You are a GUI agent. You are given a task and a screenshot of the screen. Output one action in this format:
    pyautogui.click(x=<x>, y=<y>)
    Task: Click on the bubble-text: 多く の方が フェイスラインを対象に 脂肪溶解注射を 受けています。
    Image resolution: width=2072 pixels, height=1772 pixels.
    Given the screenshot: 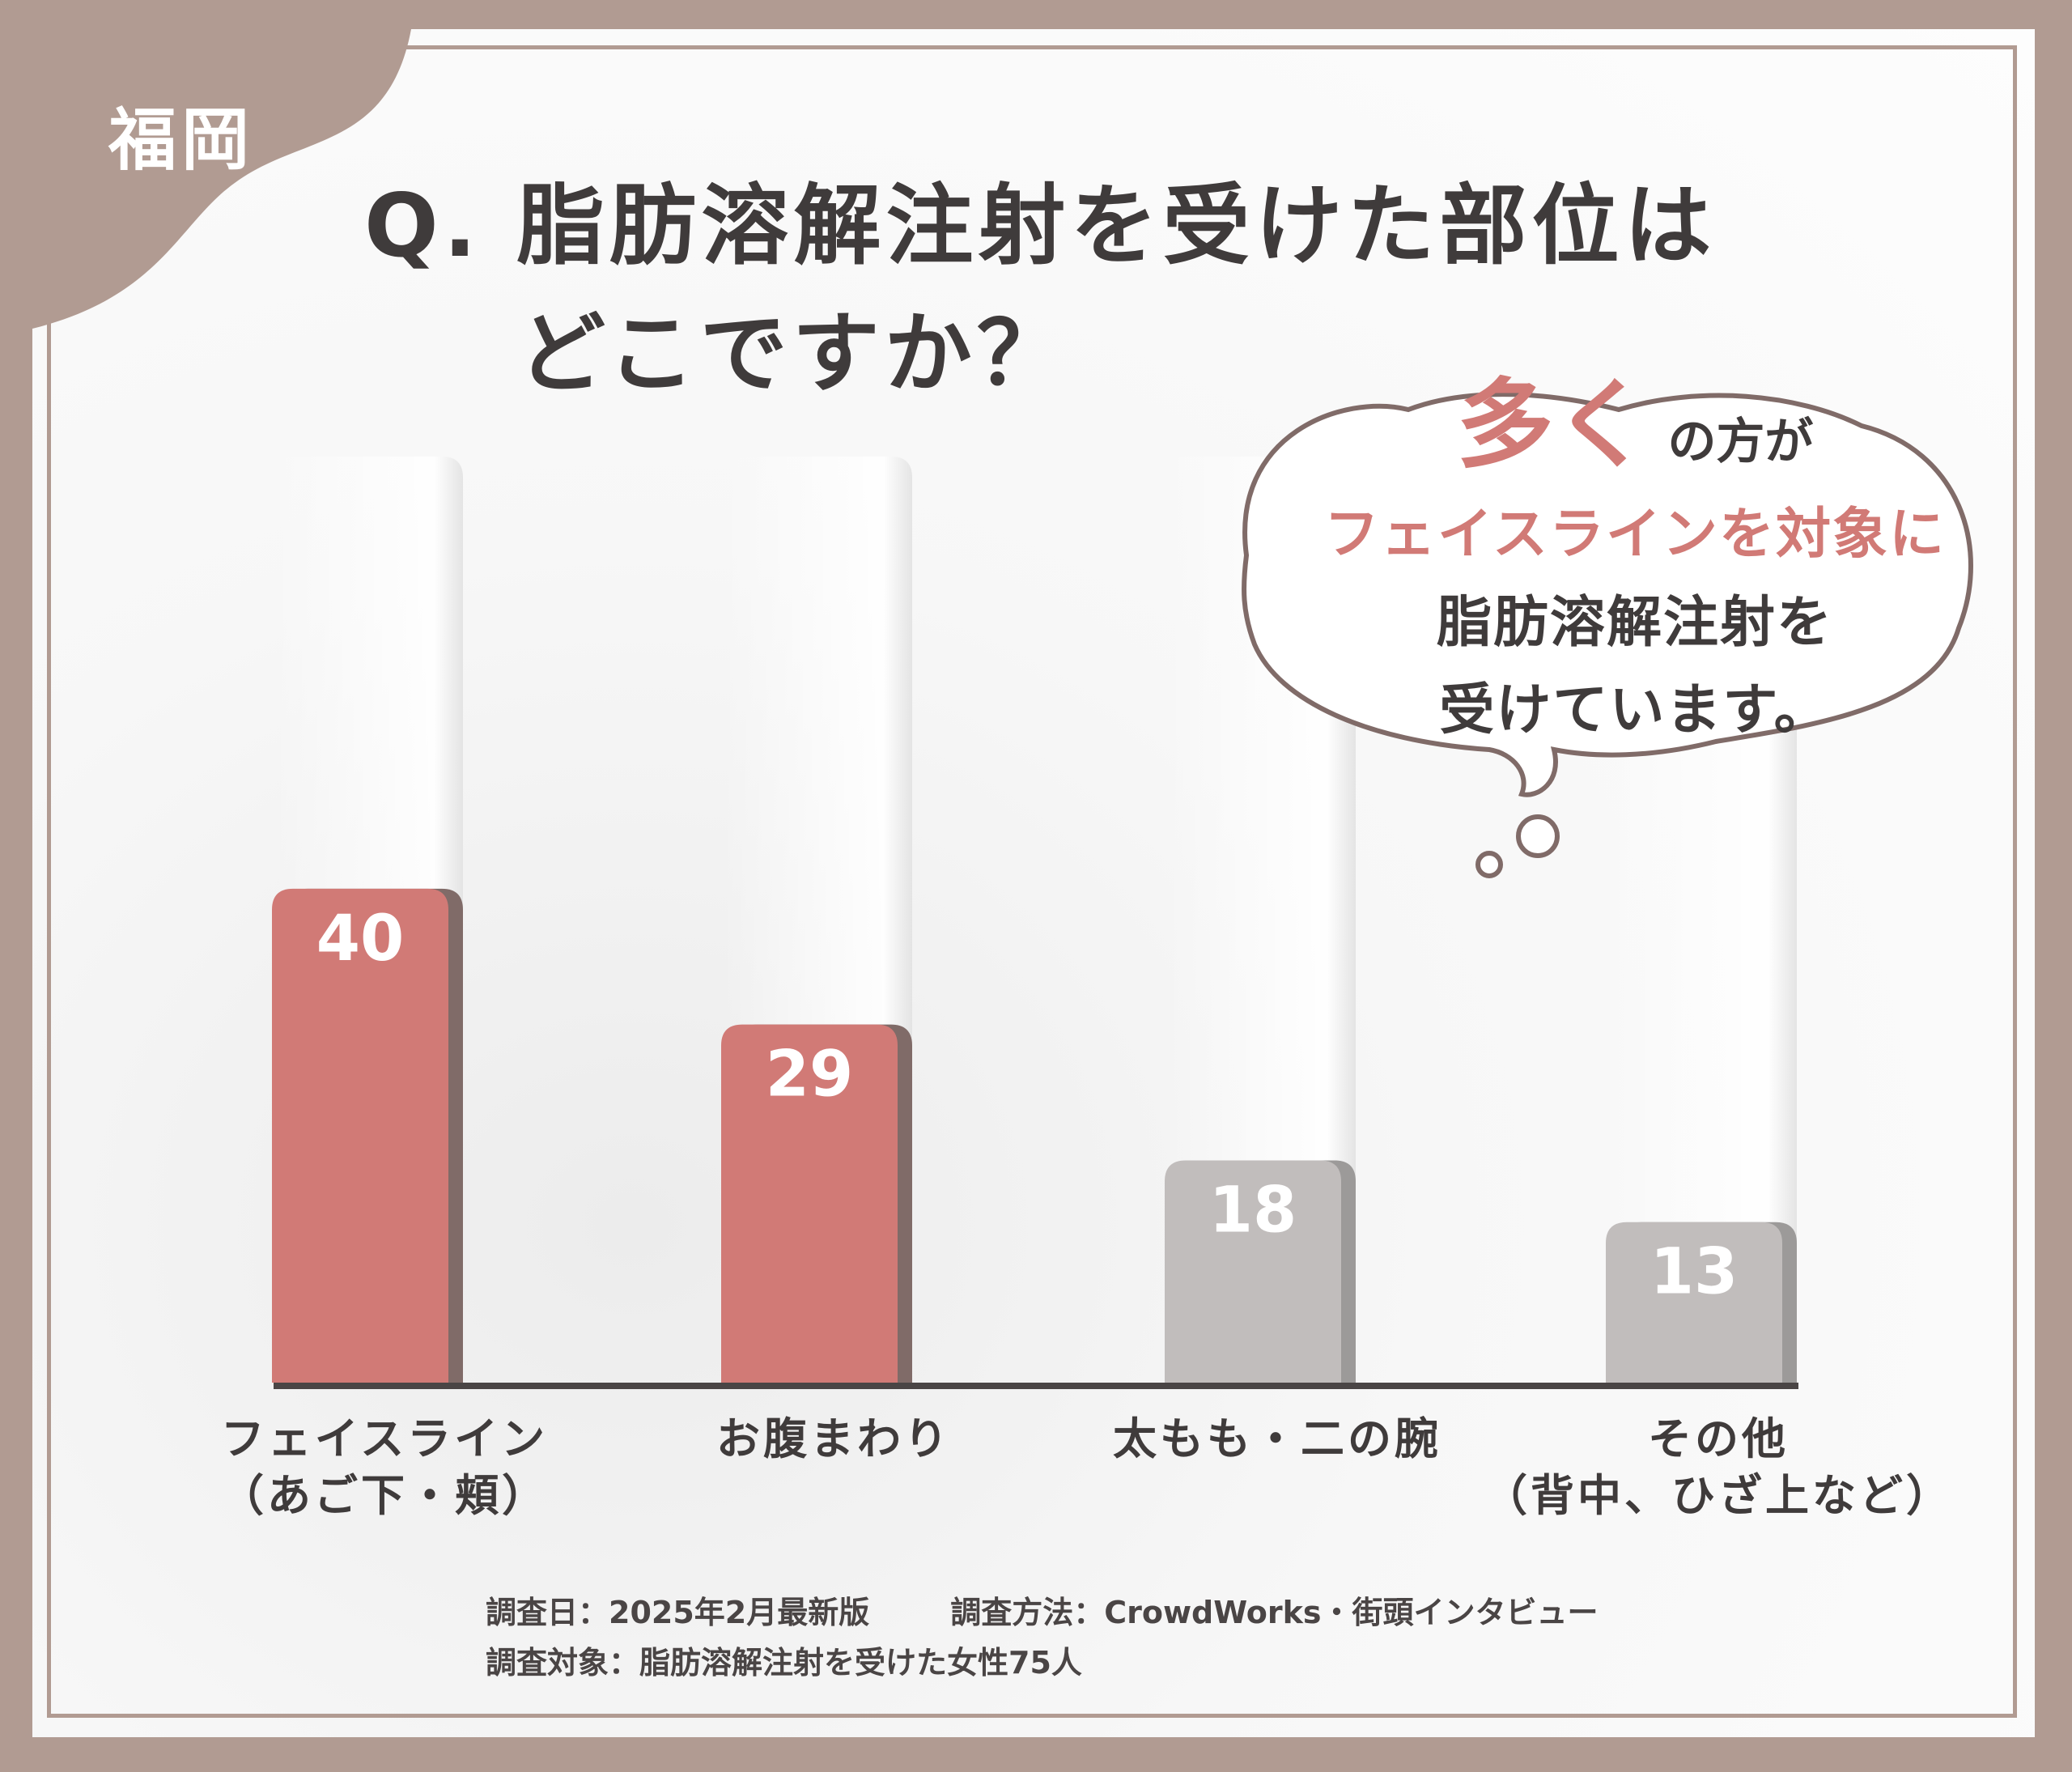 What is the action you would take?
    pyautogui.click(x=1635, y=566)
    